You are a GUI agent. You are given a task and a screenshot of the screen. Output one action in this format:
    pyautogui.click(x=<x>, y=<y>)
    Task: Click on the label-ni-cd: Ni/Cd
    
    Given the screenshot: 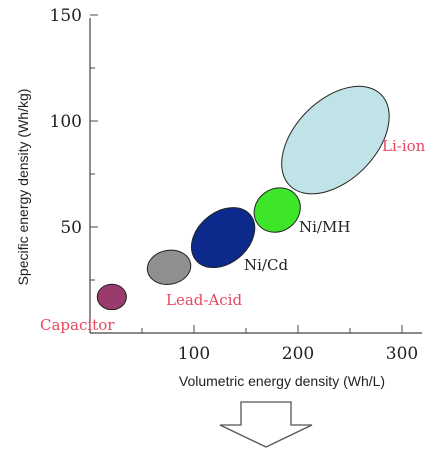 What is the action you would take?
    pyautogui.click(x=266, y=265)
    